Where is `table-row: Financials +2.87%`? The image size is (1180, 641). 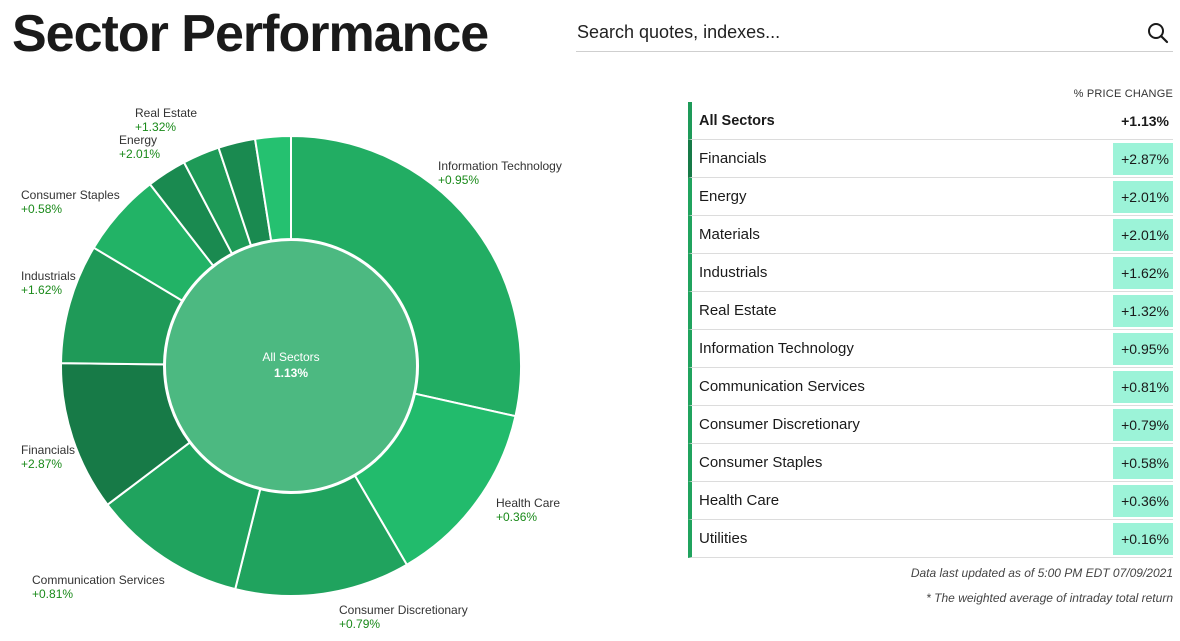 table-row: Financials +2.87% is located at coordinates (930, 159).